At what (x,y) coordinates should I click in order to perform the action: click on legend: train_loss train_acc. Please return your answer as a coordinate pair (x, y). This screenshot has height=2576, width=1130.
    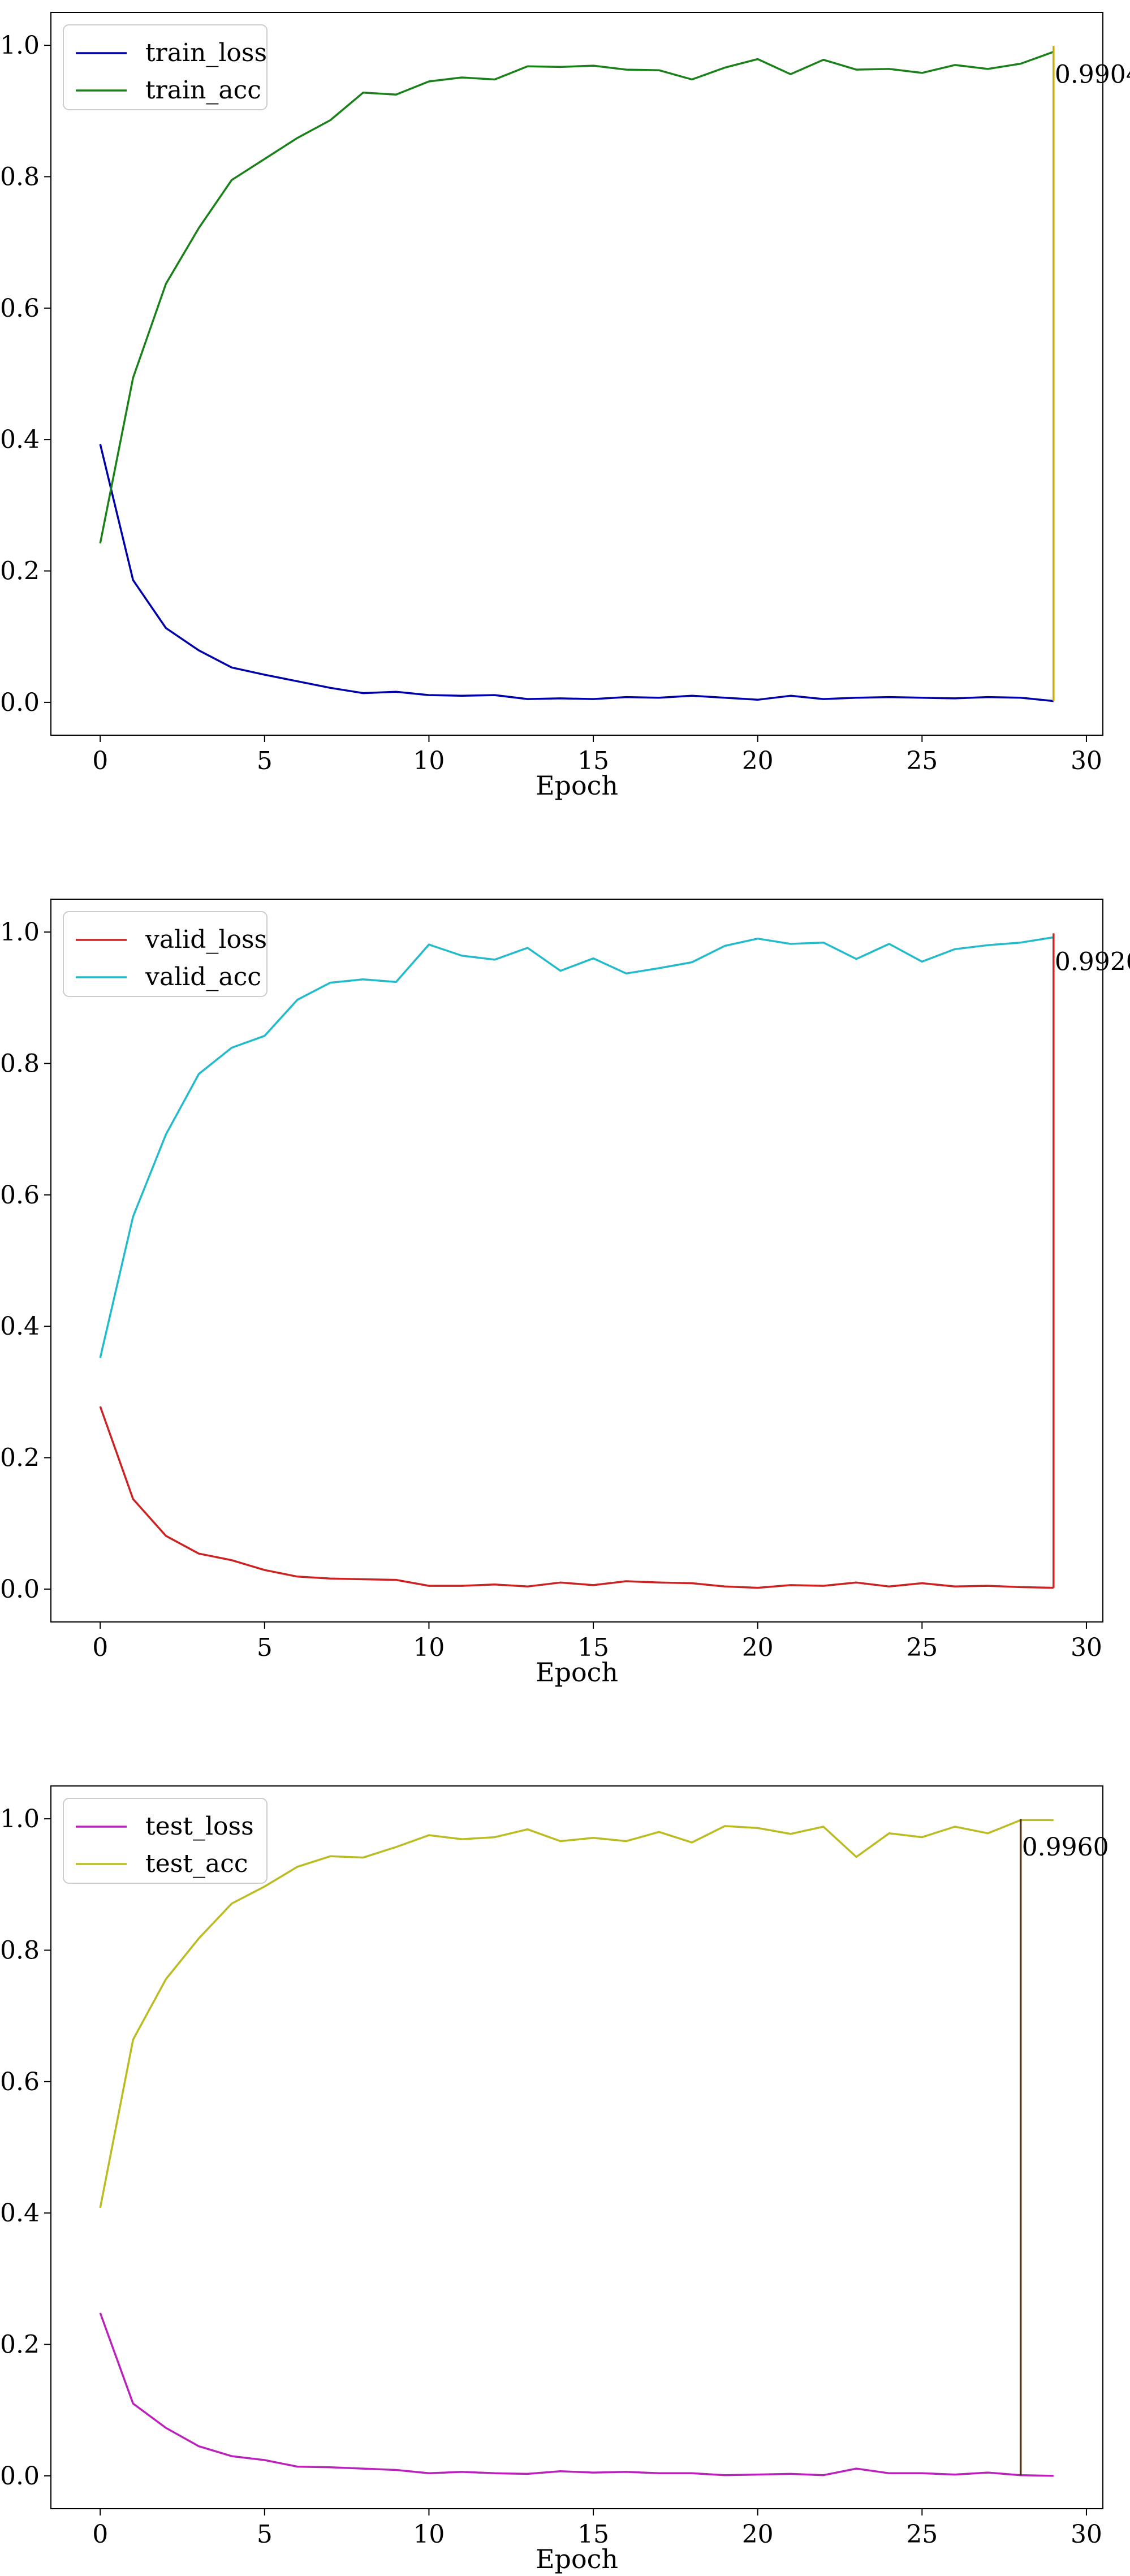
    Looking at the image, I should click on (165, 67).